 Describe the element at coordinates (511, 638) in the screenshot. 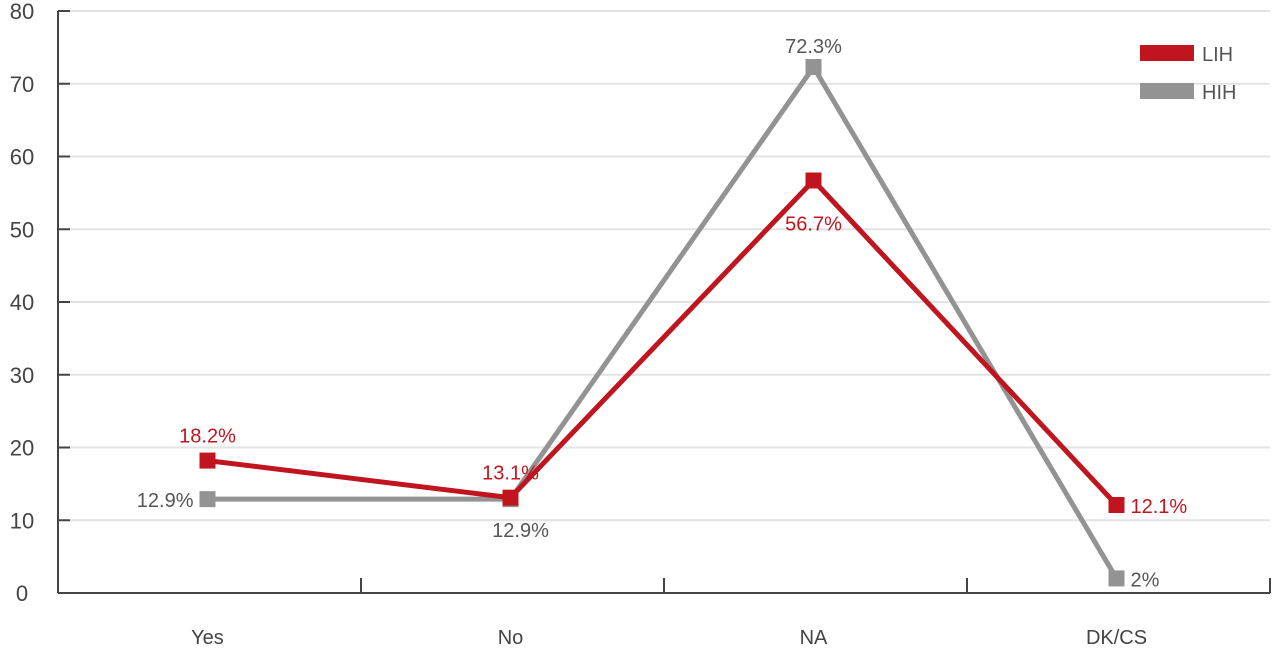

I see `category-label-no: No` at that location.